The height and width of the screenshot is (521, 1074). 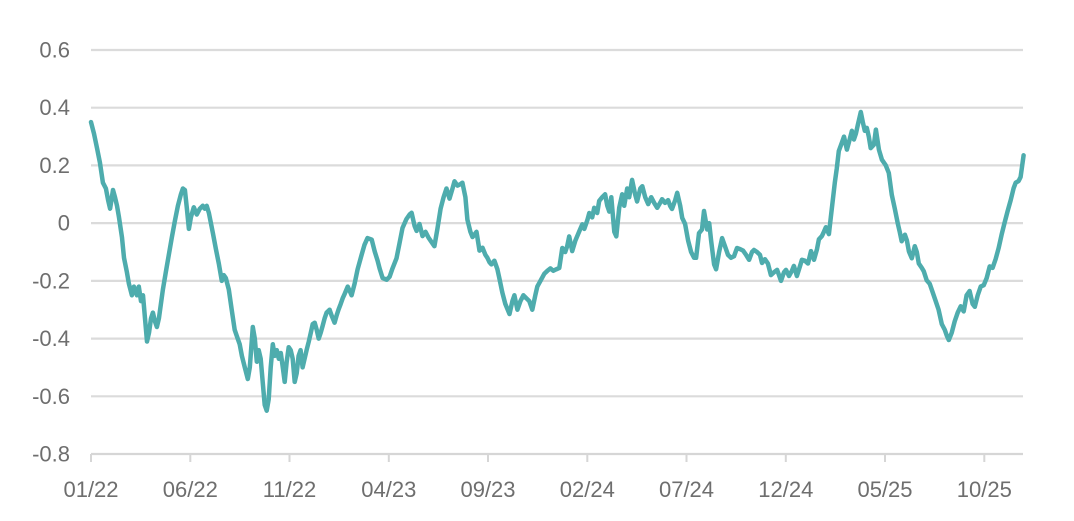 I want to click on x-tick-label: 04/23, so click(x=388, y=489).